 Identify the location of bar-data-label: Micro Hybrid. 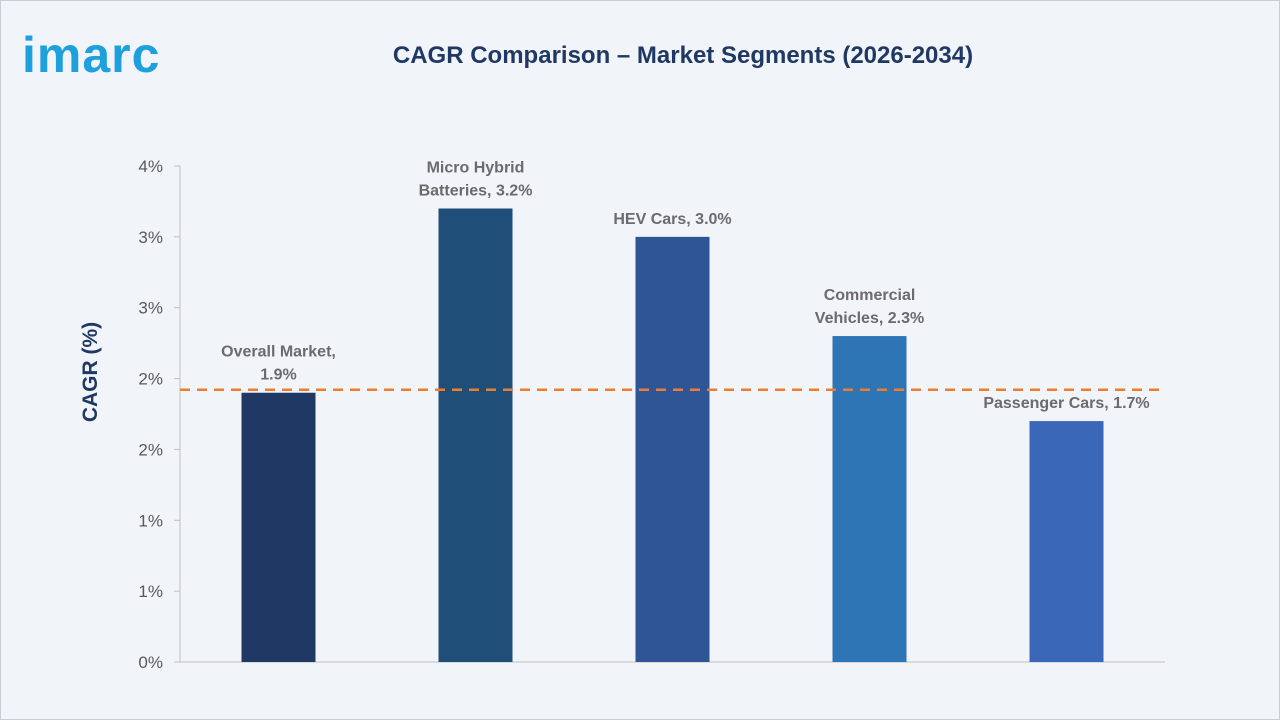
(476, 168).